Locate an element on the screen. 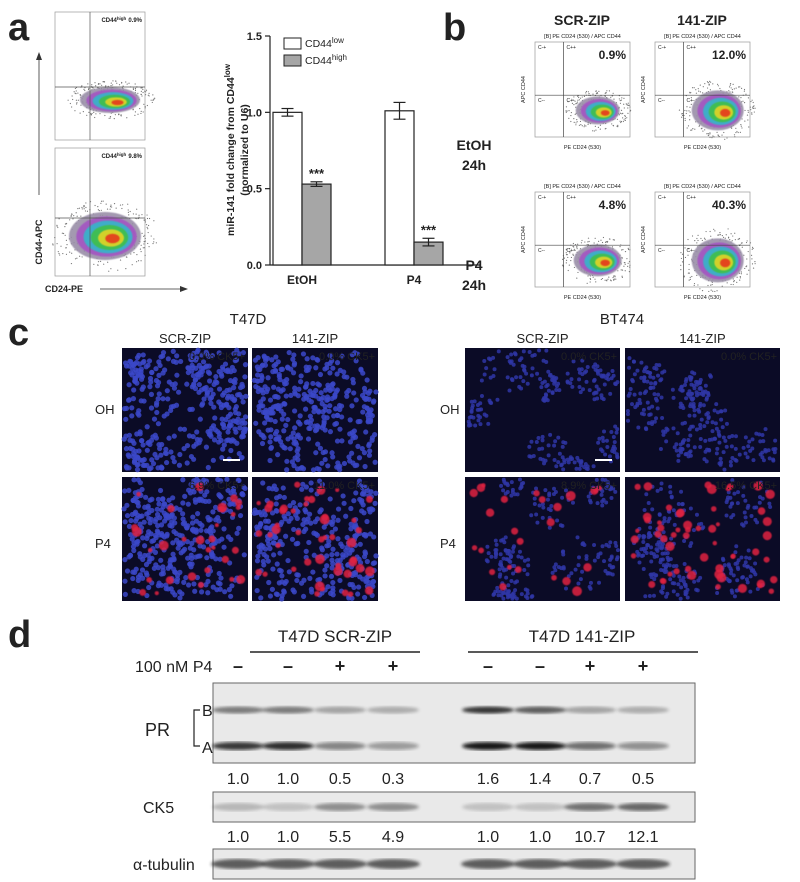 This screenshot has height=882, width=800. gate-sup: high is located at coordinates (122, 18).